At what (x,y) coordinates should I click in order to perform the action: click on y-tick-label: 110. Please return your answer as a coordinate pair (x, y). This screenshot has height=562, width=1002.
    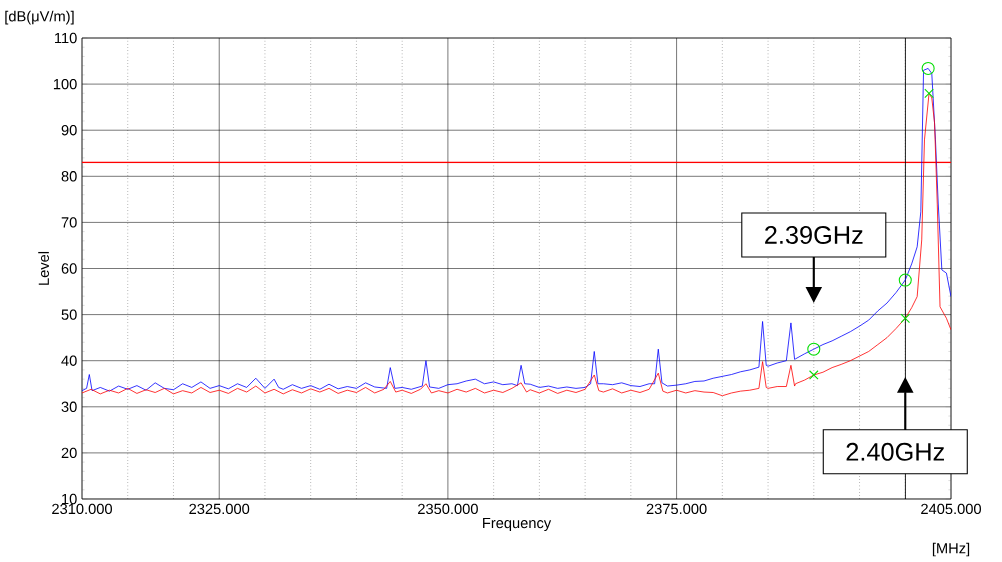
    Looking at the image, I should click on (66, 38).